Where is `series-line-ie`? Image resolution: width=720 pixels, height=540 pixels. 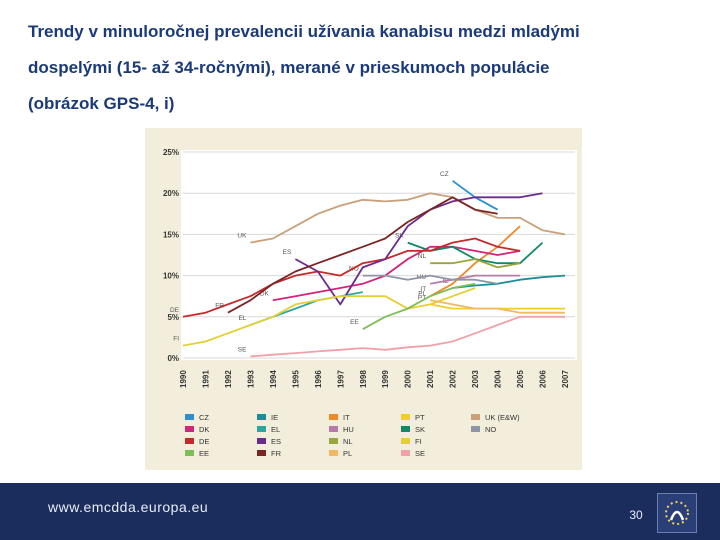
series-line-ie is located at coordinates (509, 281).